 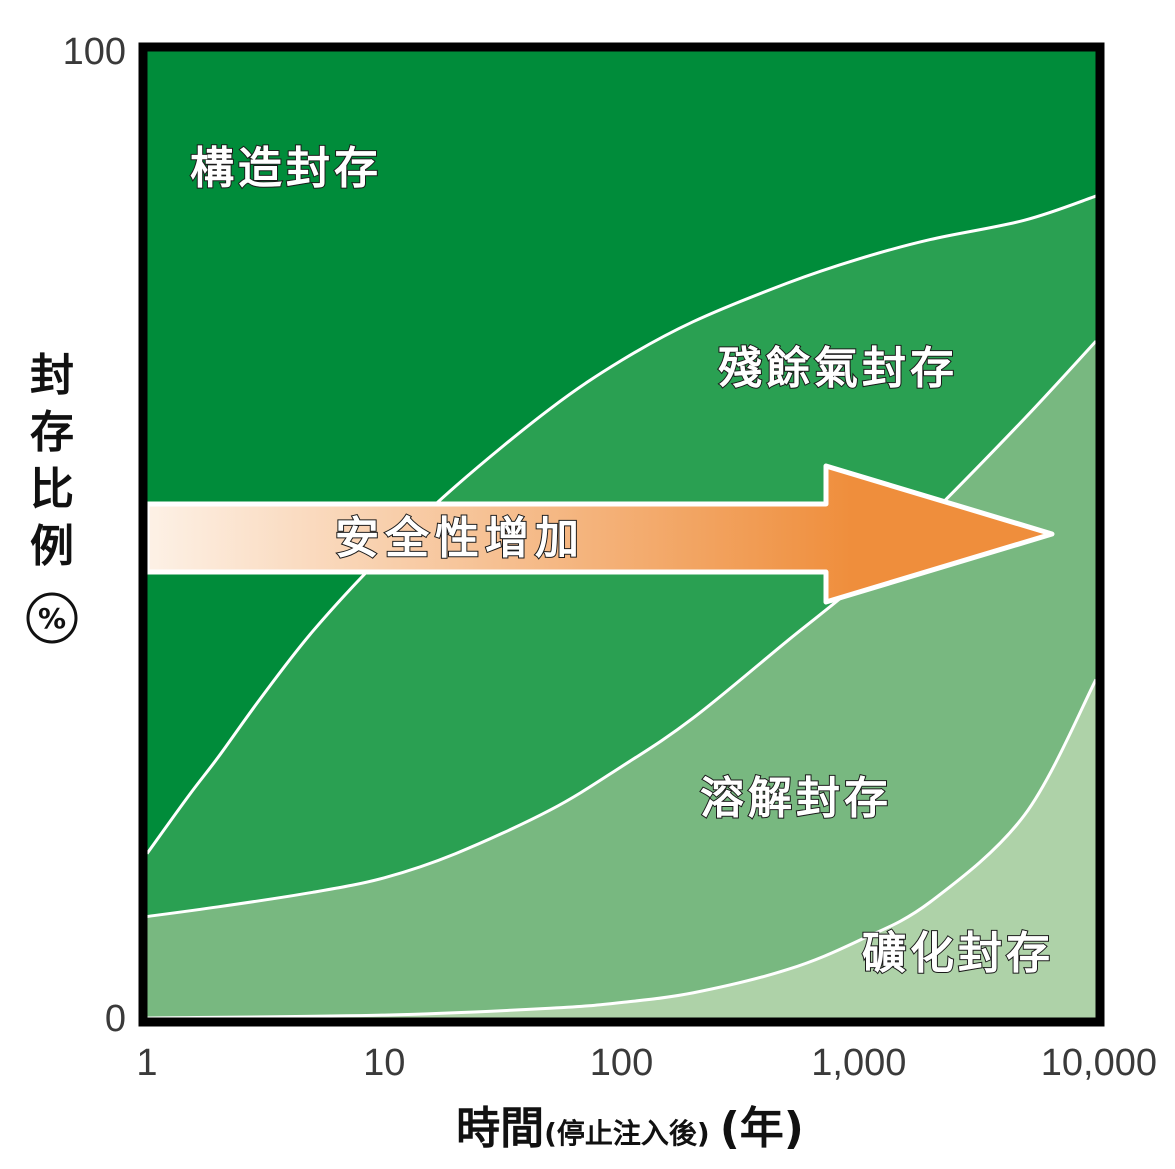 What do you see at coordinates (52, 432) in the screenshot?
I see `y-axis-title-char: 存` at bounding box center [52, 432].